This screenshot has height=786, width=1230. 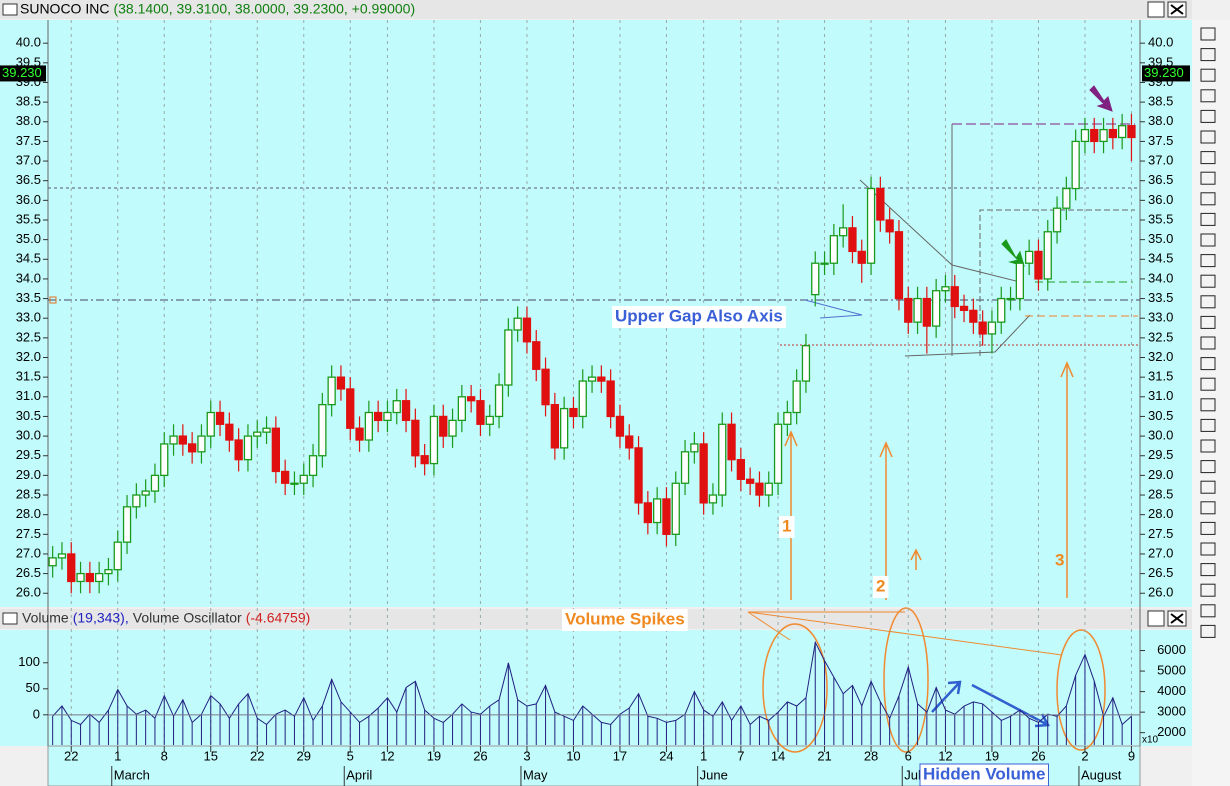 What do you see at coordinates (28, 533) in the screenshot?
I see `y-tick-label: 27.5` at bounding box center [28, 533].